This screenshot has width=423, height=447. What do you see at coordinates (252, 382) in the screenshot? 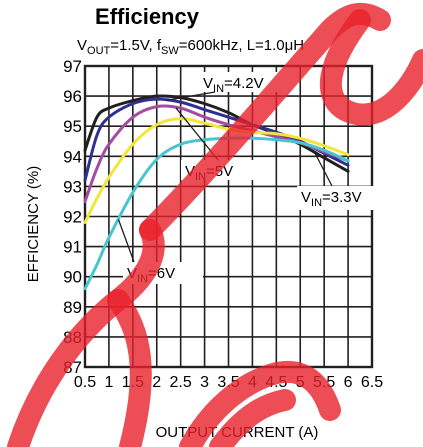
I see `x-tick-label: 4` at bounding box center [252, 382].